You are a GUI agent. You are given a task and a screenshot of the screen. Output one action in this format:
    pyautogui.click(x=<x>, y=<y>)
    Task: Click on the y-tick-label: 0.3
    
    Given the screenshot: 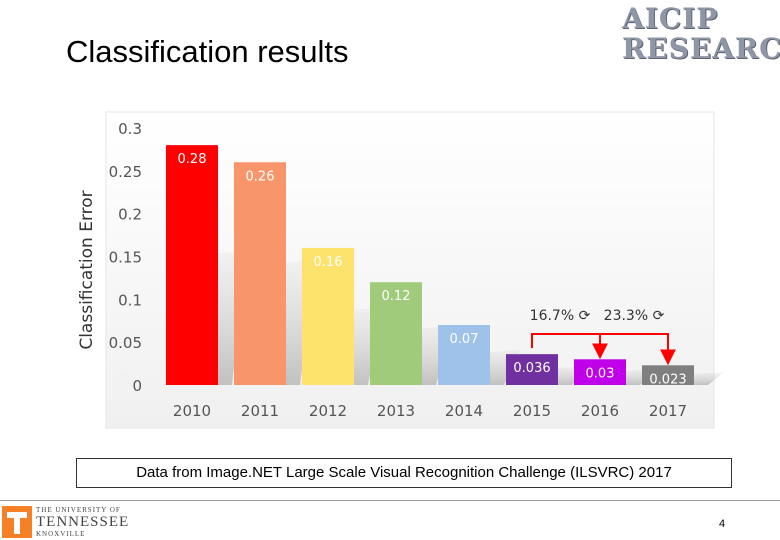 What is the action you would take?
    pyautogui.click(x=130, y=129)
    